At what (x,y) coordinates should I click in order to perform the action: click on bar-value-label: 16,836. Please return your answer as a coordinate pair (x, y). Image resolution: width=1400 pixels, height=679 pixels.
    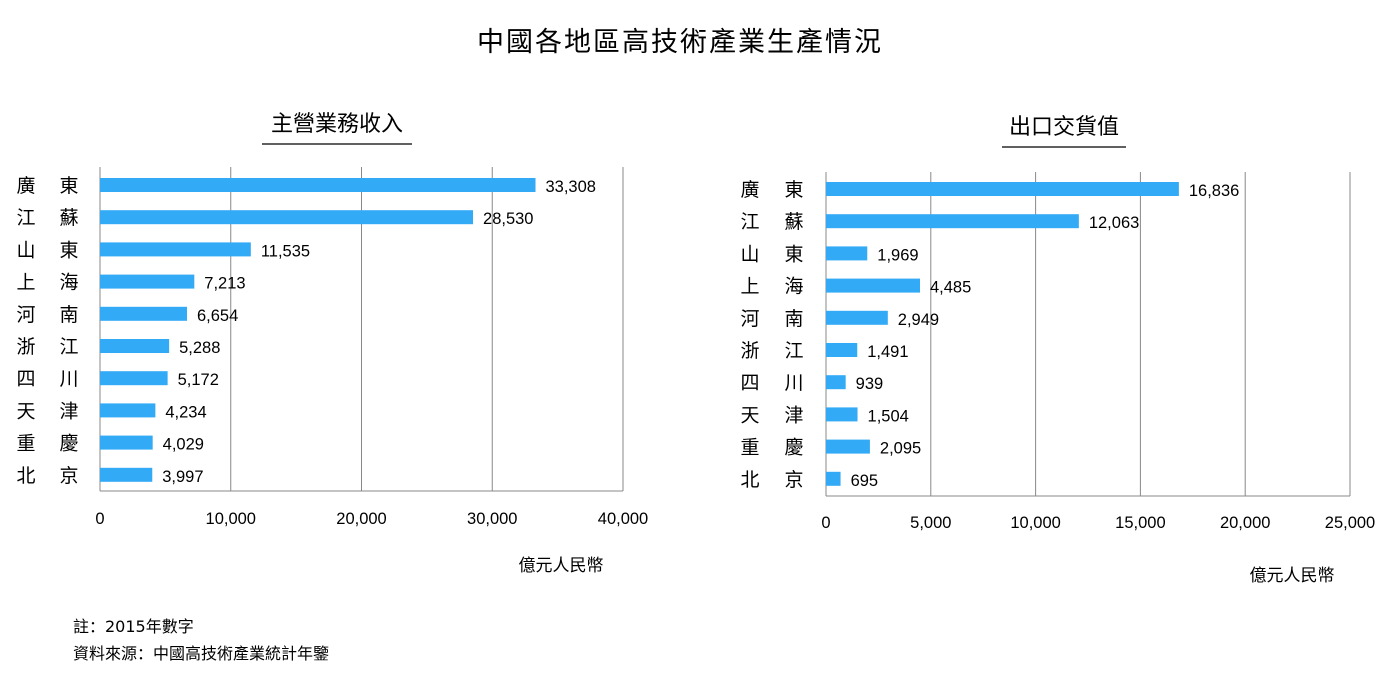
    Looking at the image, I should click on (1214, 191).